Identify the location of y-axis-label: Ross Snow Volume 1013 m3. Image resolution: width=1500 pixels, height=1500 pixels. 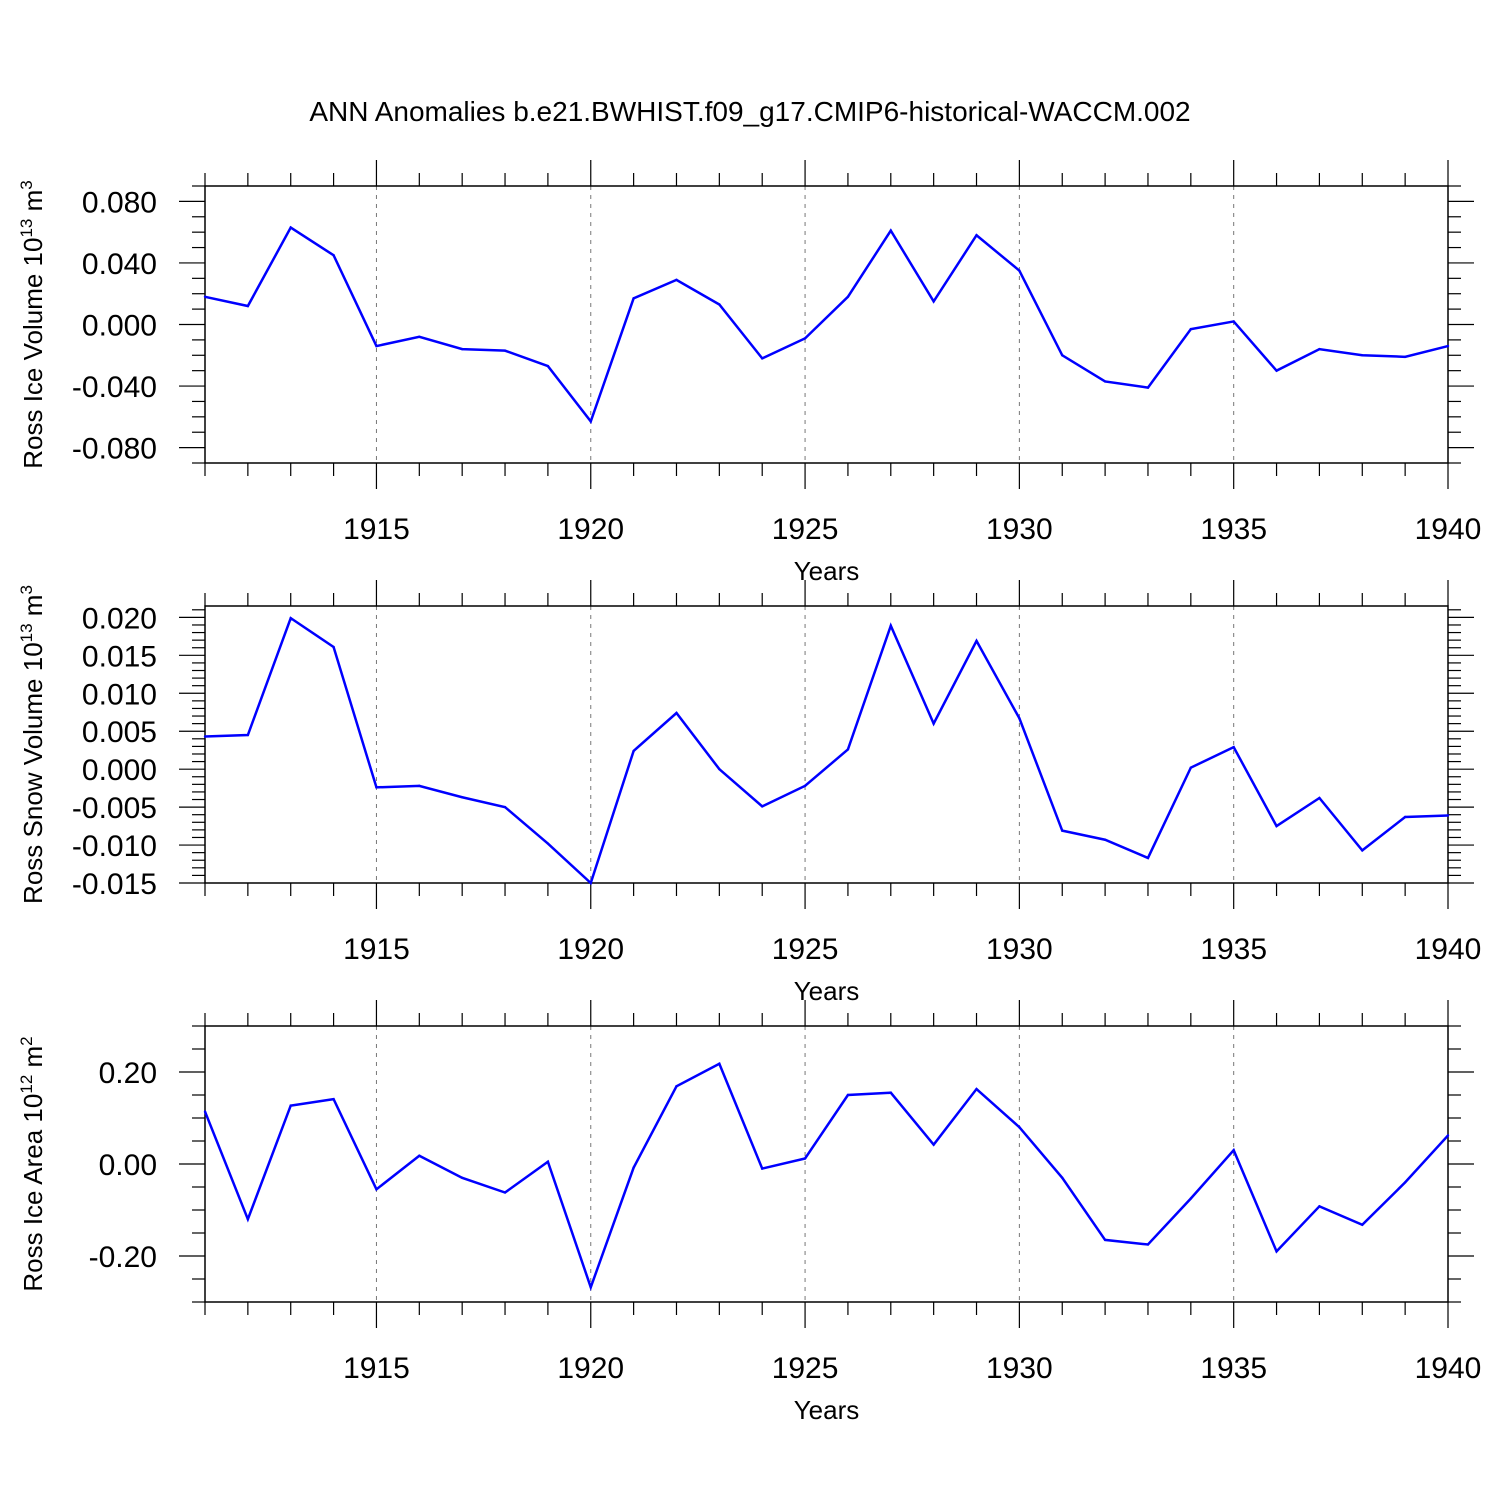
(32, 744).